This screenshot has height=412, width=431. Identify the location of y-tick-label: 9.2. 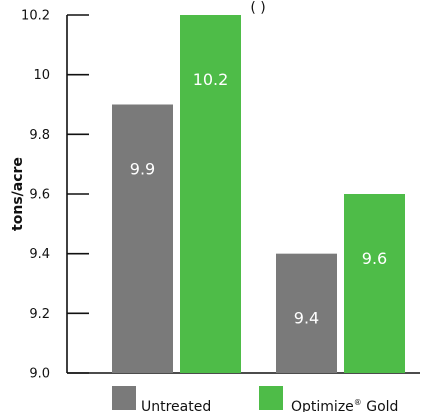
(39, 314).